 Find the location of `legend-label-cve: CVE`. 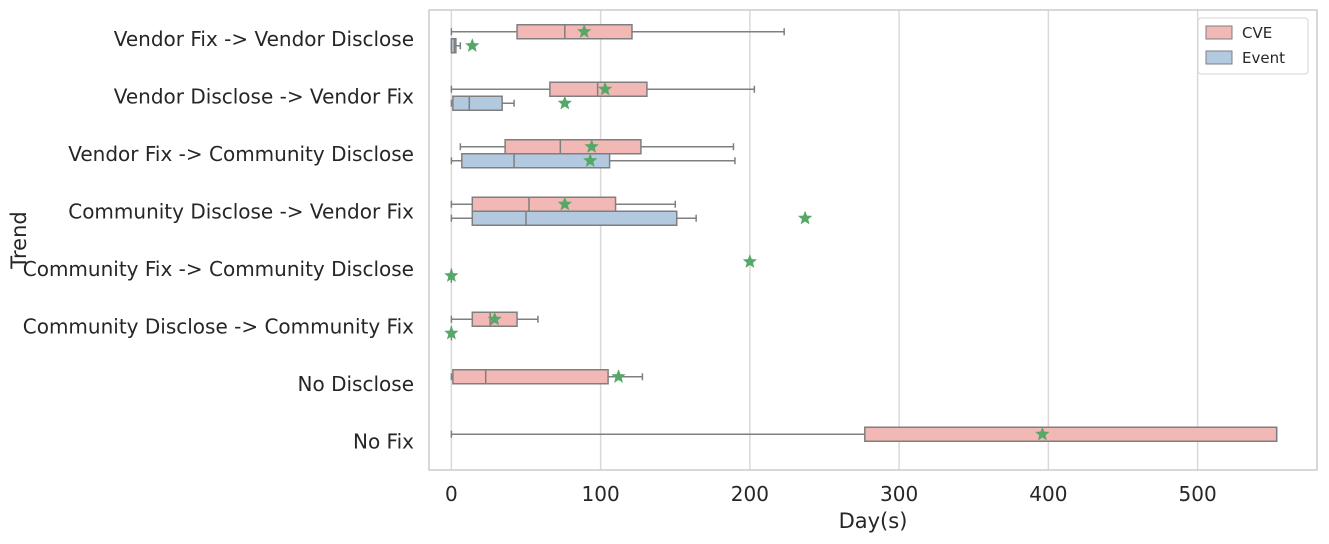

legend-label-cve: CVE is located at coordinates (1257, 33).